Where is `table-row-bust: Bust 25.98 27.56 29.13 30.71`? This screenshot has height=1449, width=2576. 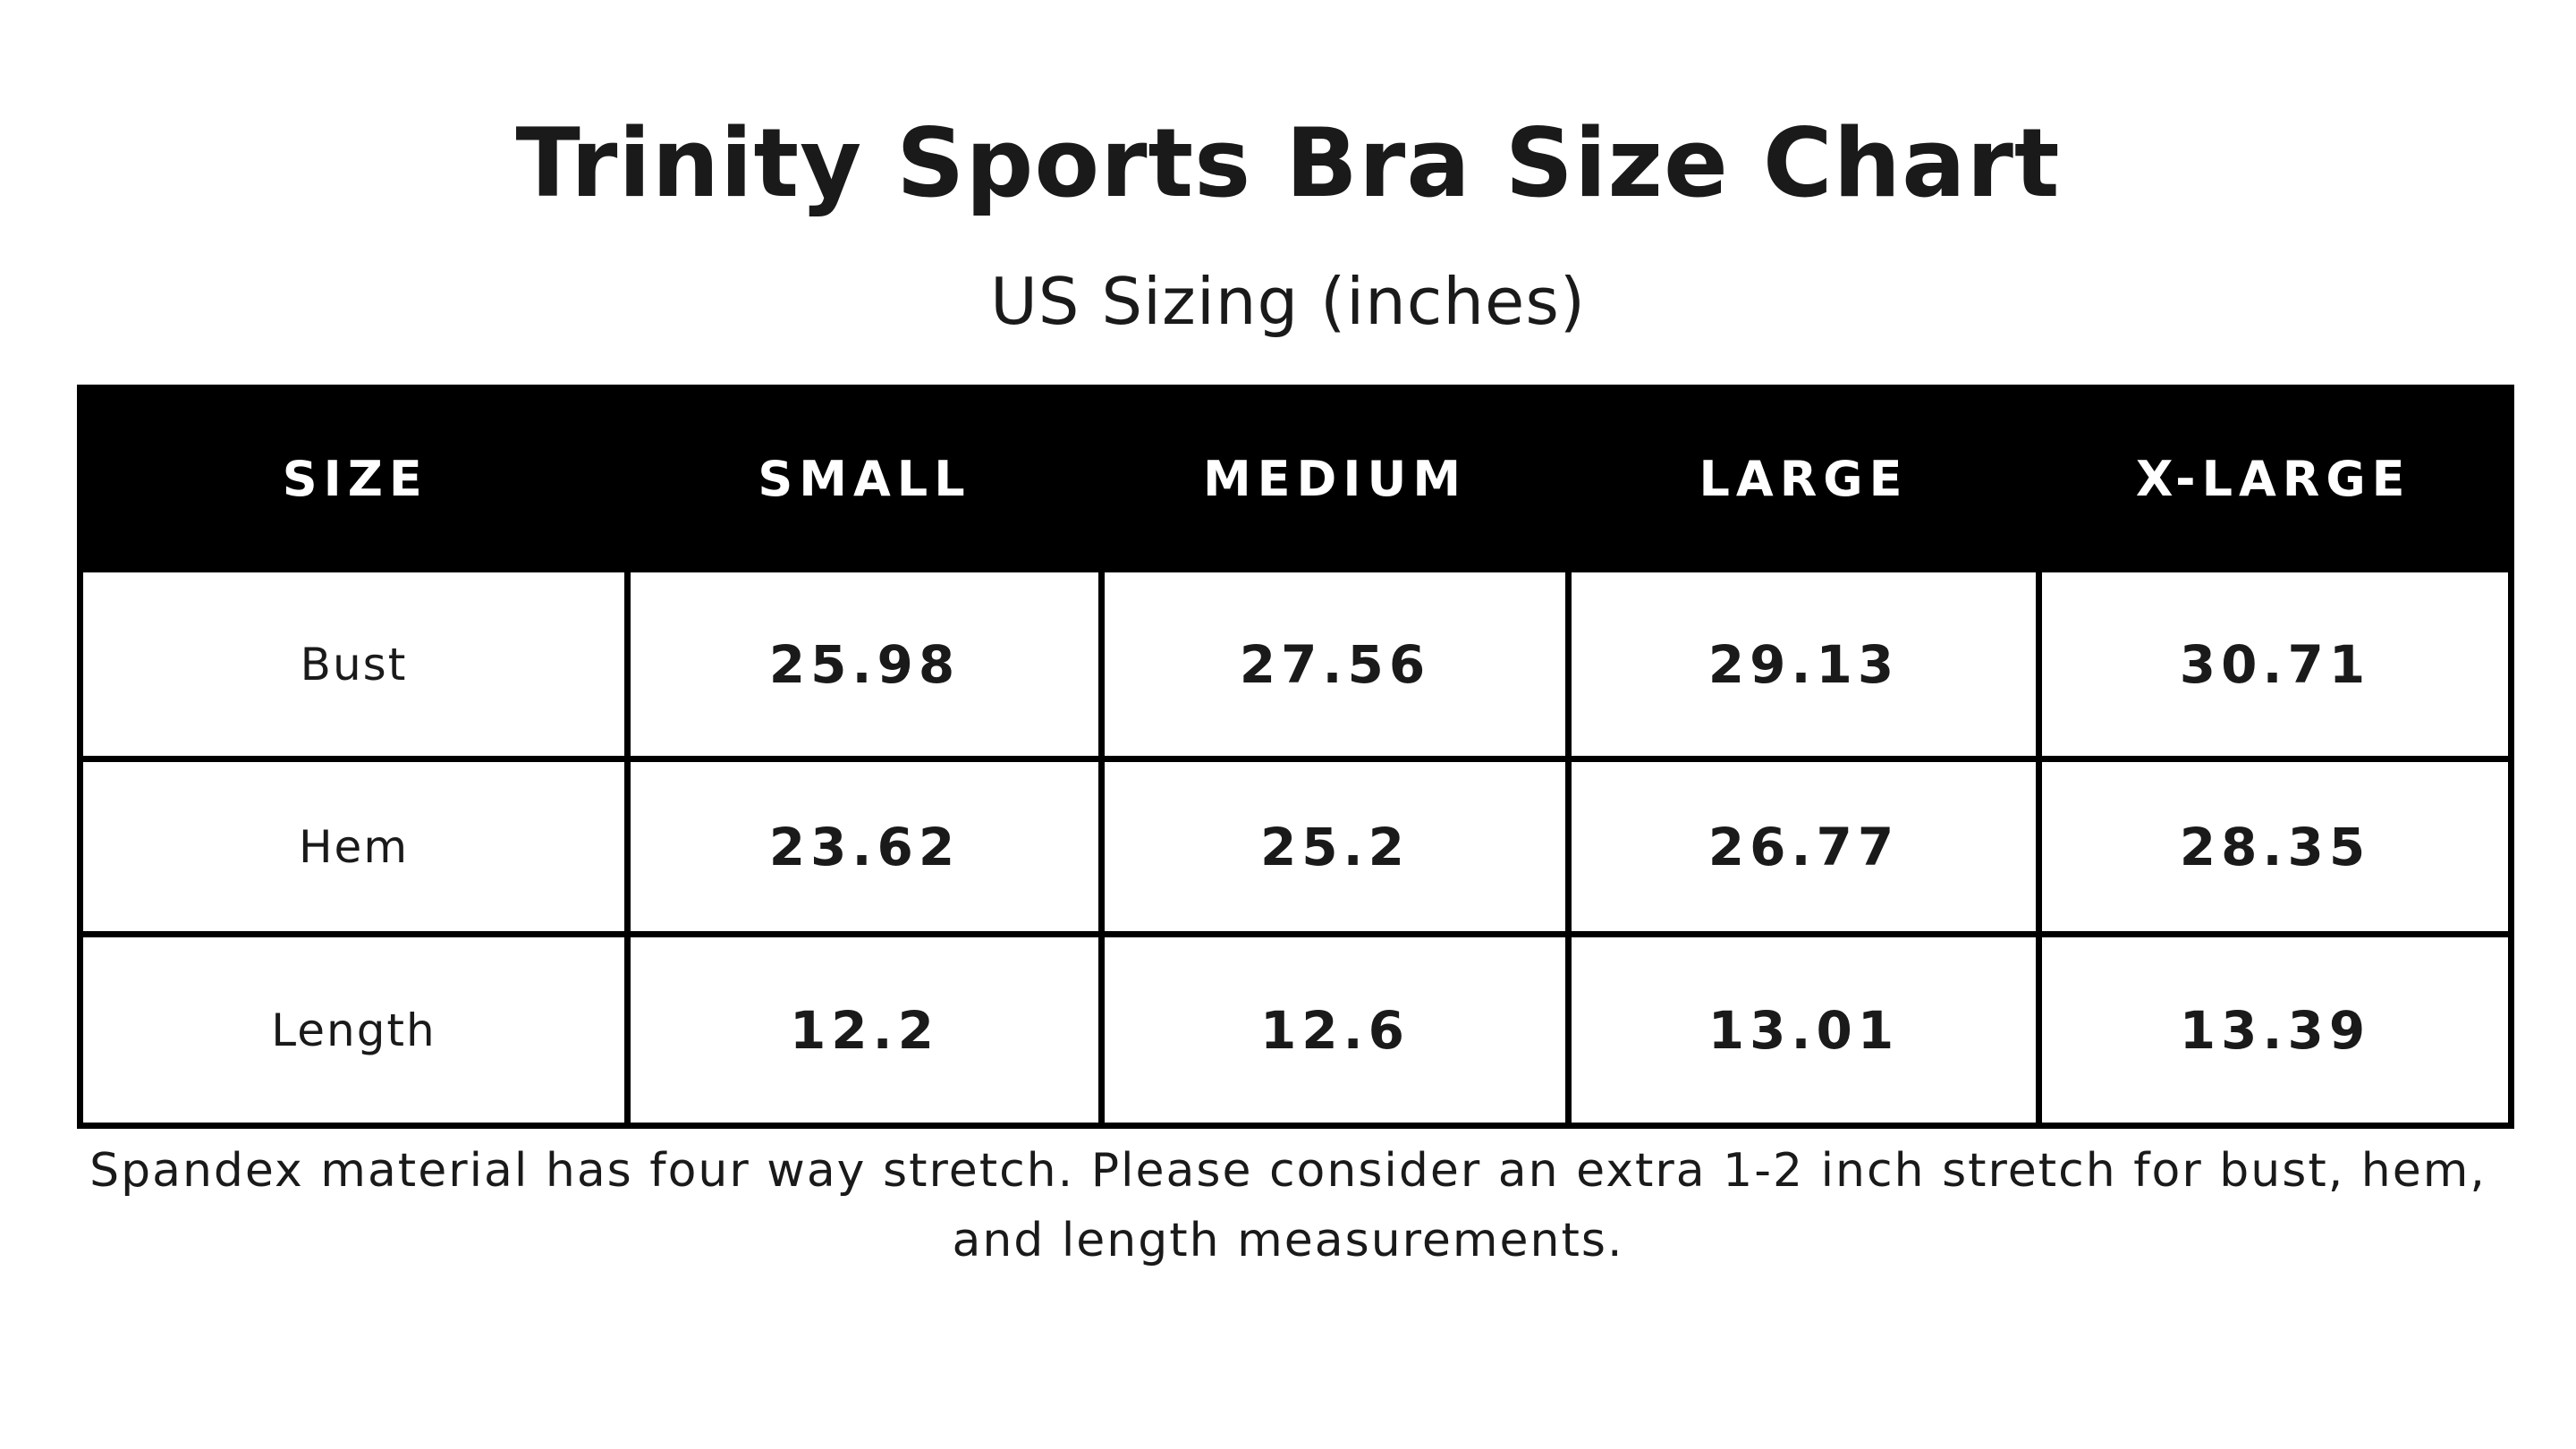 table-row-bust: Bust 25.98 27.56 29.13 30.71 is located at coordinates (1295, 664).